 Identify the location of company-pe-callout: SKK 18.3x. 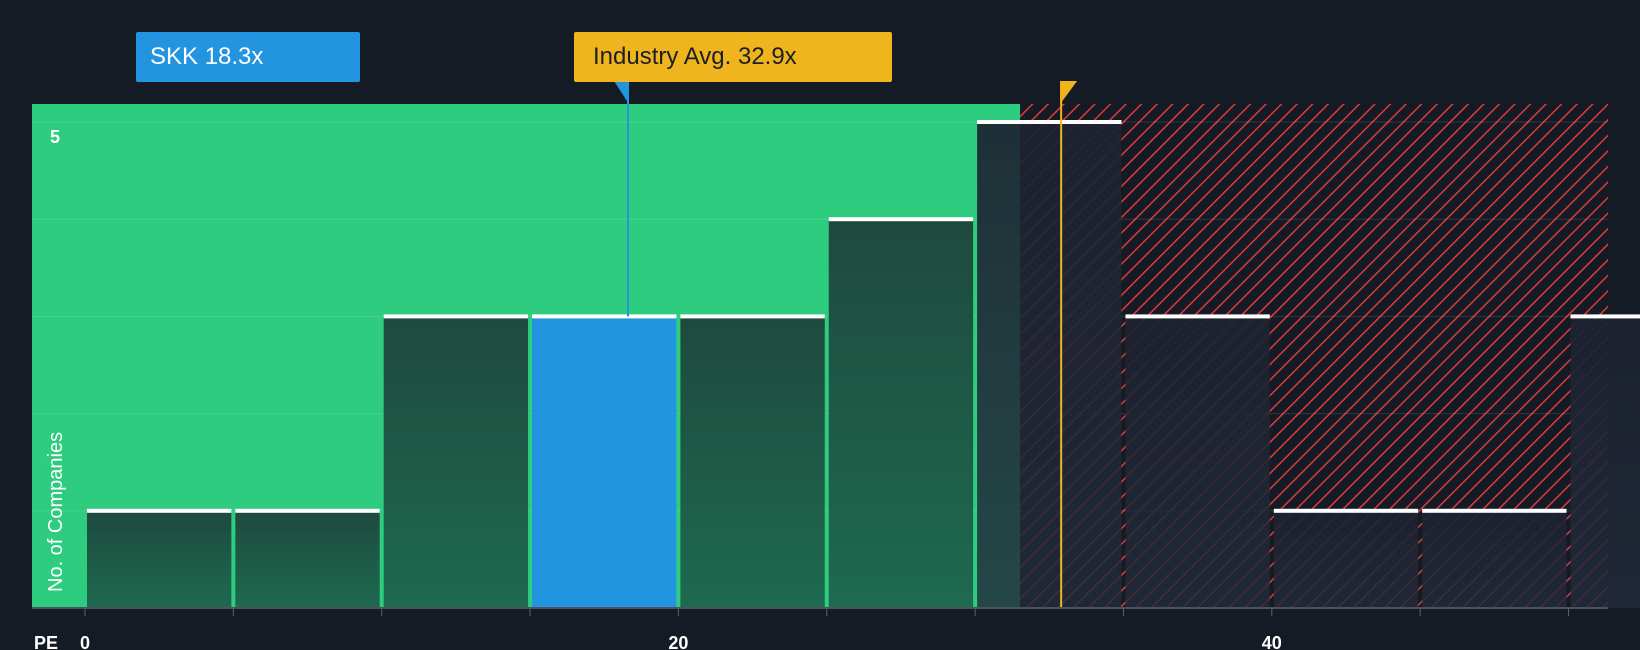
(248, 57).